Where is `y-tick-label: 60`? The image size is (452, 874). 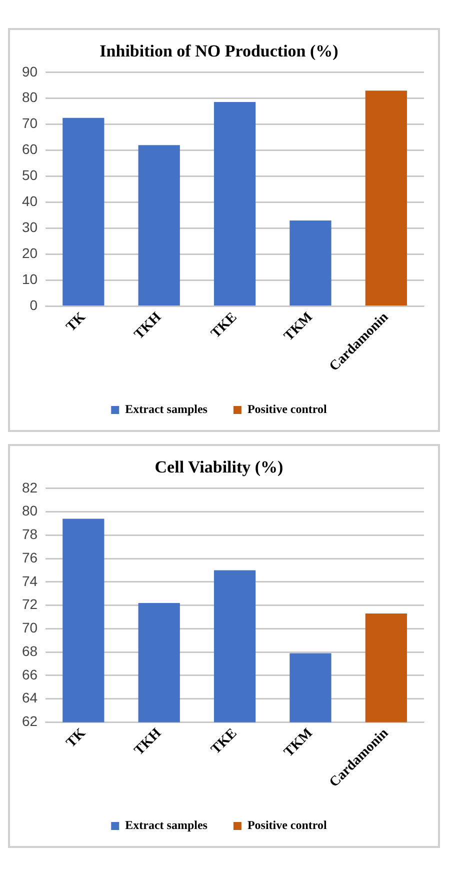 y-tick-label: 60 is located at coordinates (30, 149).